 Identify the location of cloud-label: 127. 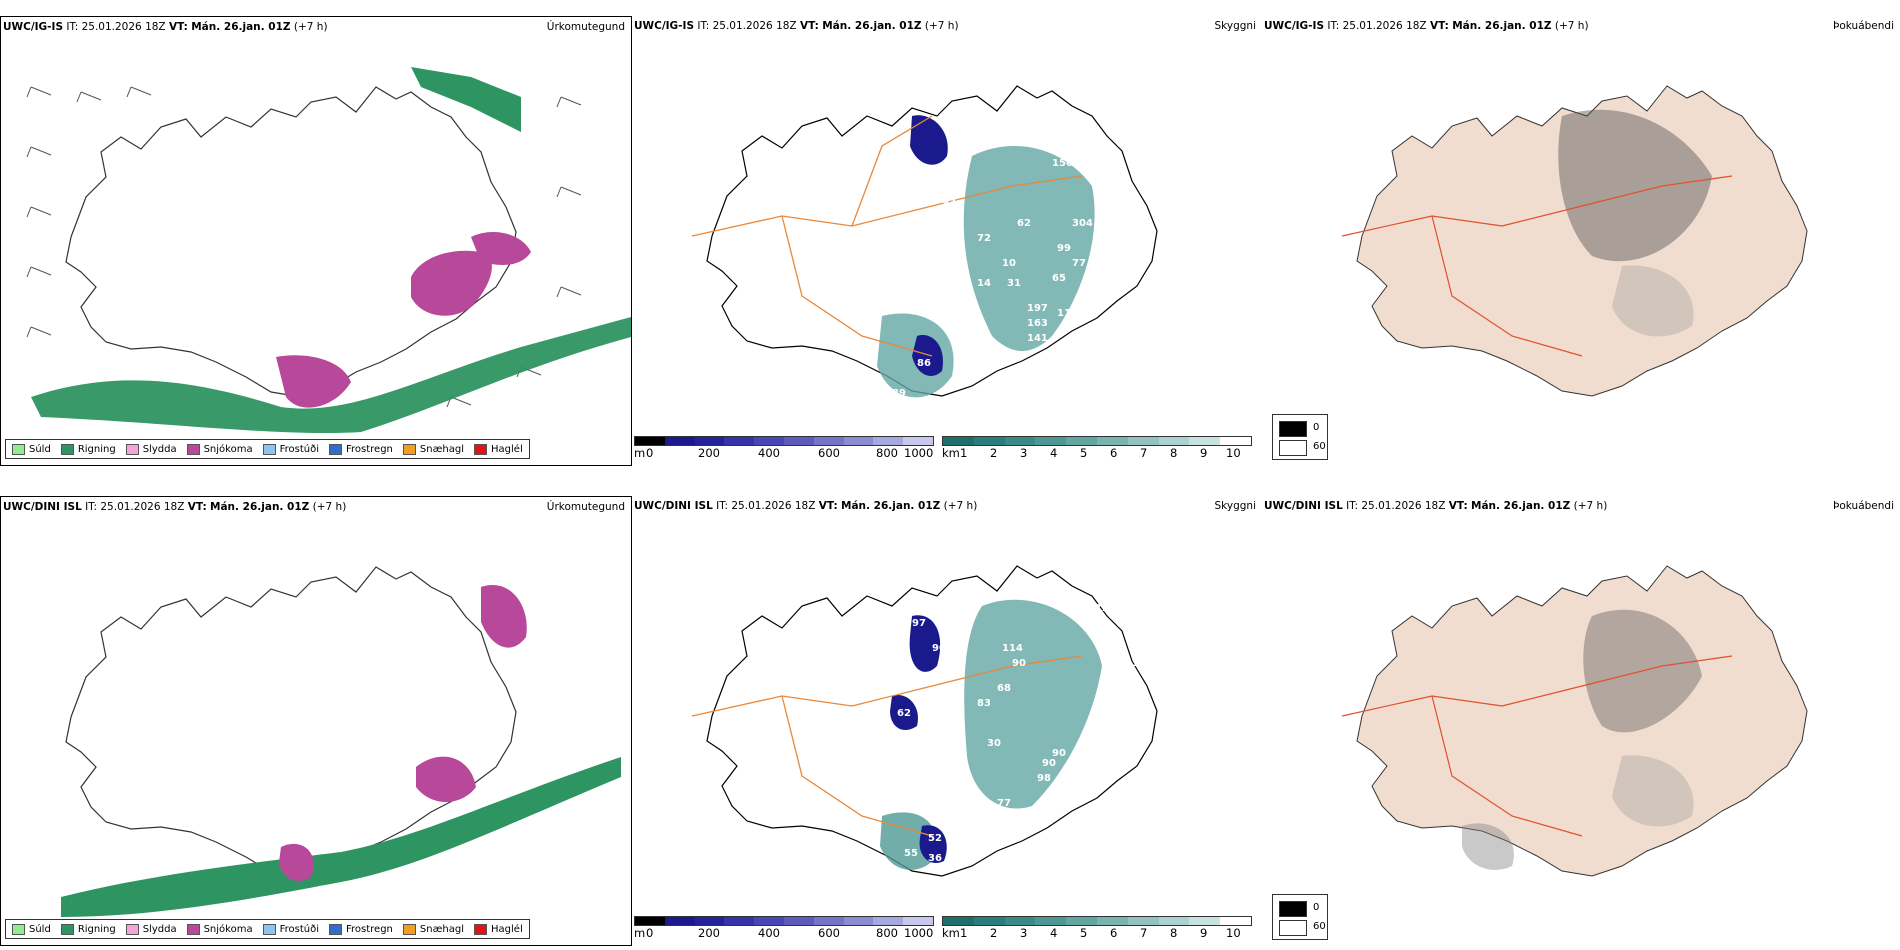
(1097, 608).